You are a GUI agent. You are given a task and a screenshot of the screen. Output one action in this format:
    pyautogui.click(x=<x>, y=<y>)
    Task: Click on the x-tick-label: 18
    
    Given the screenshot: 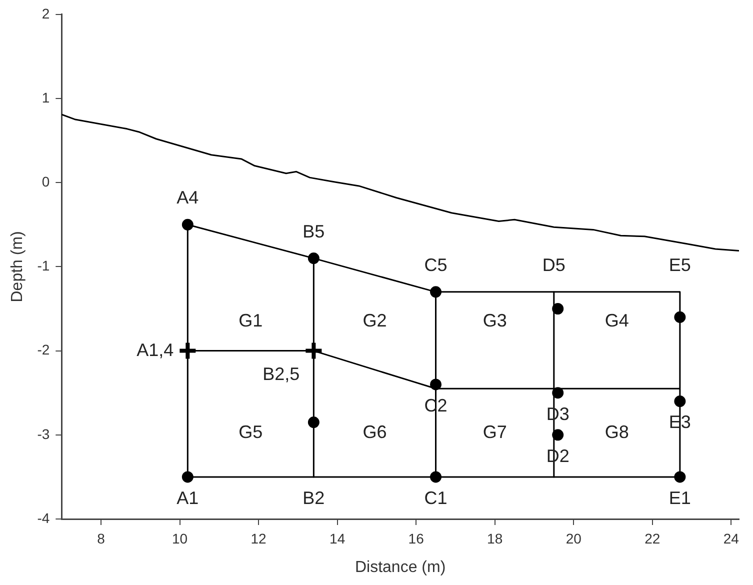 What is the action you would take?
    pyautogui.click(x=495, y=538)
    